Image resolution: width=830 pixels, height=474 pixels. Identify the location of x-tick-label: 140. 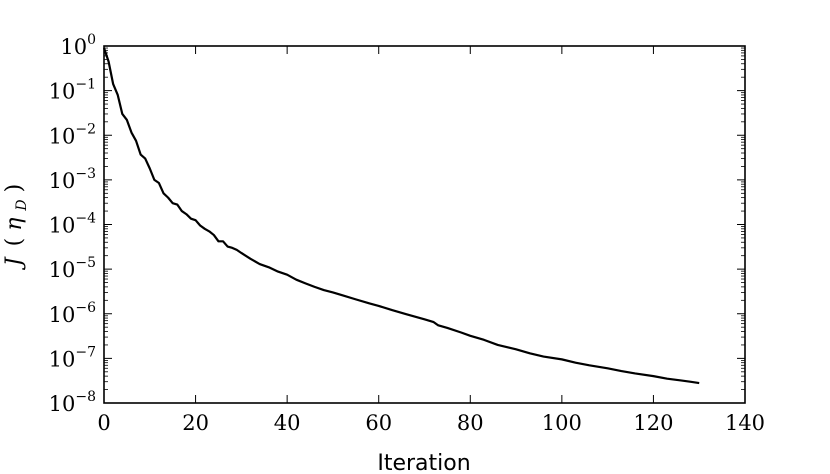
(745, 423).